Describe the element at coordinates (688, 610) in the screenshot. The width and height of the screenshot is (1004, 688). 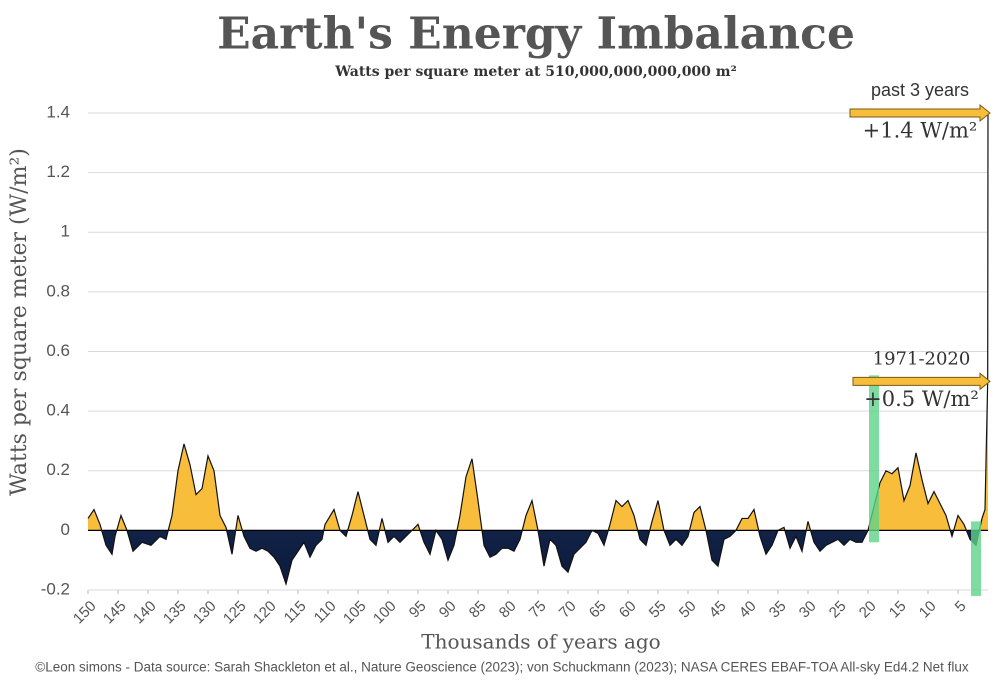
I see `x-tick-label: 50` at that location.